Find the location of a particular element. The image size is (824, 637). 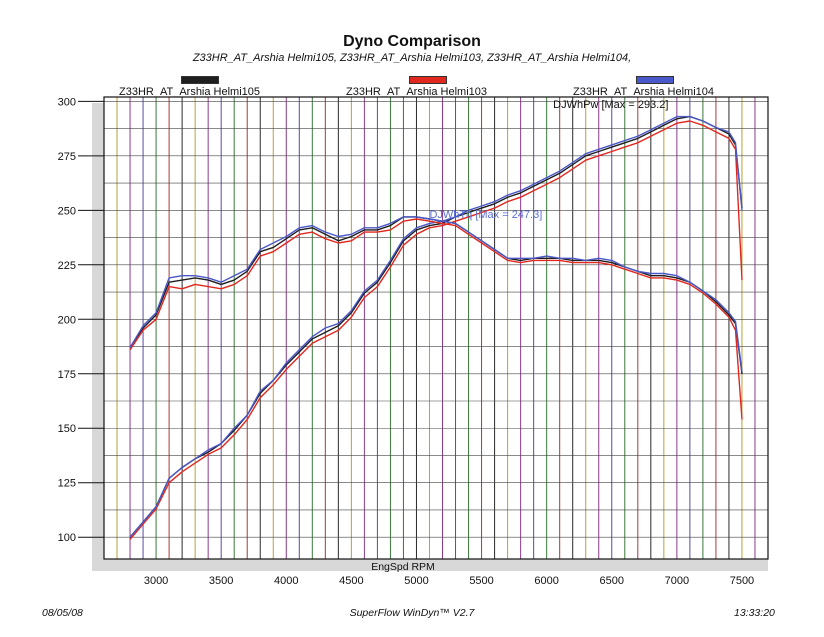

legend-swatch-helmi103 is located at coordinates (428, 80).